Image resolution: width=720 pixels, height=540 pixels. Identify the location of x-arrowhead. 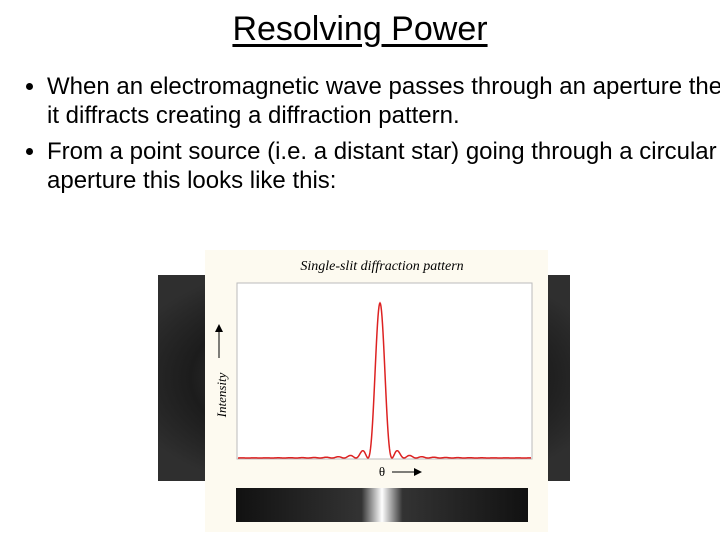
(418, 472).